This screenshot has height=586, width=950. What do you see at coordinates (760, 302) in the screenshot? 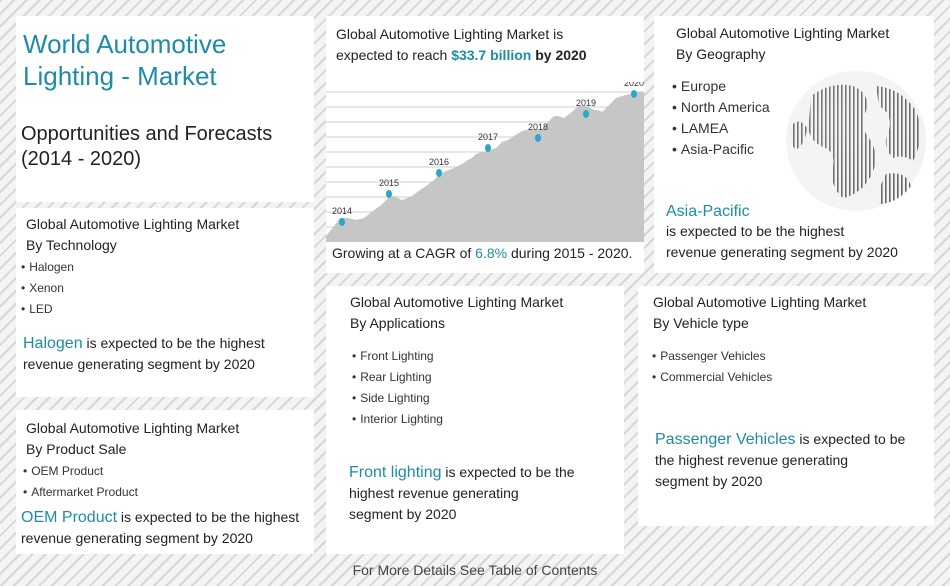
I see `vehicle-type-heading-line1: Global Automotive Lighting Market` at bounding box center [760, 302].